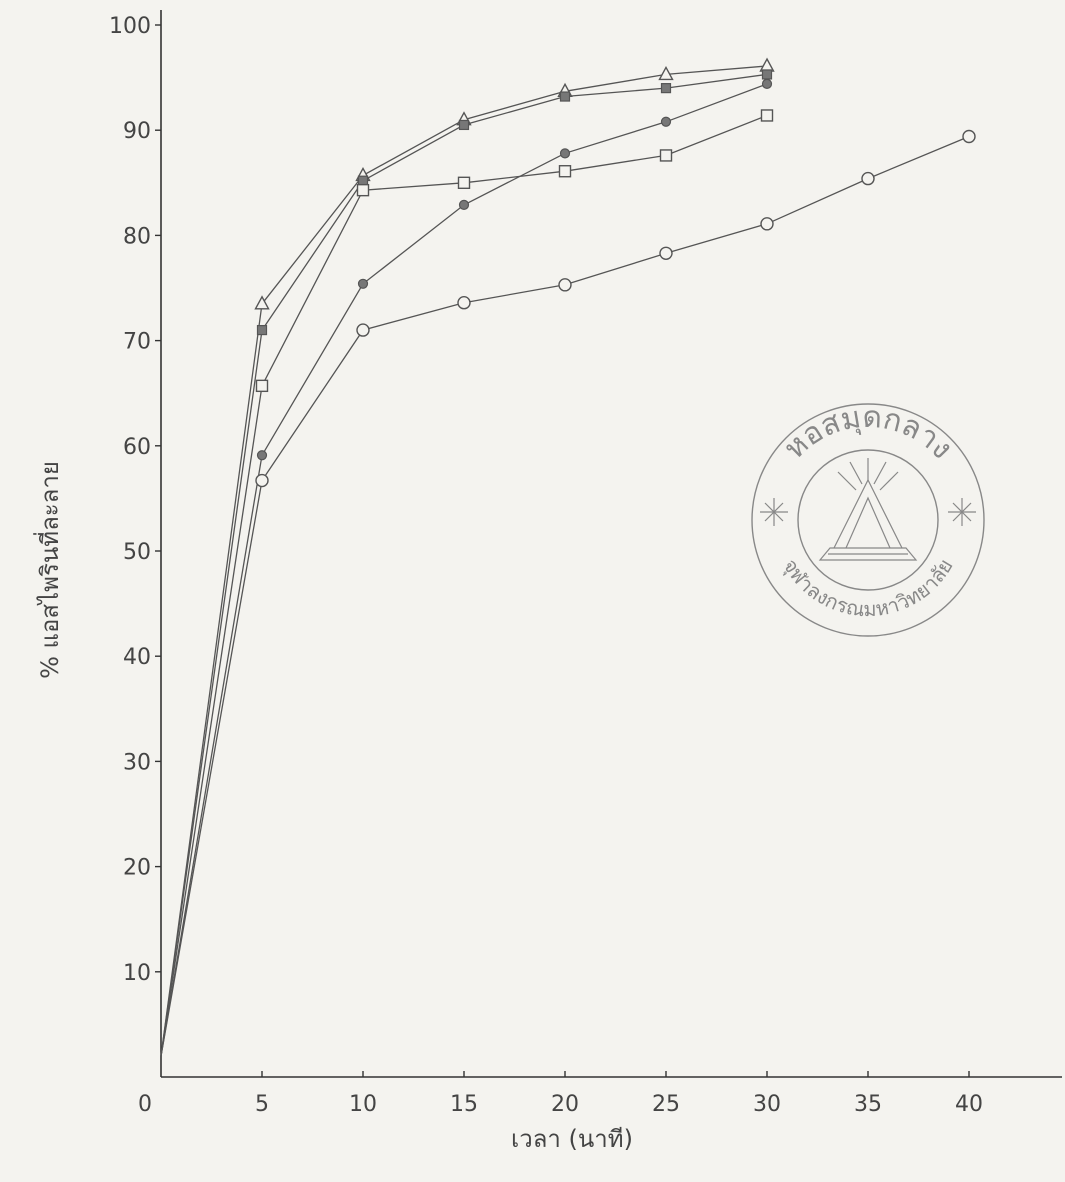  What do you see at coordinates (868, 509) in the screenshot?
I see `seal-emblem-icon` at bounding box center [868, 509].